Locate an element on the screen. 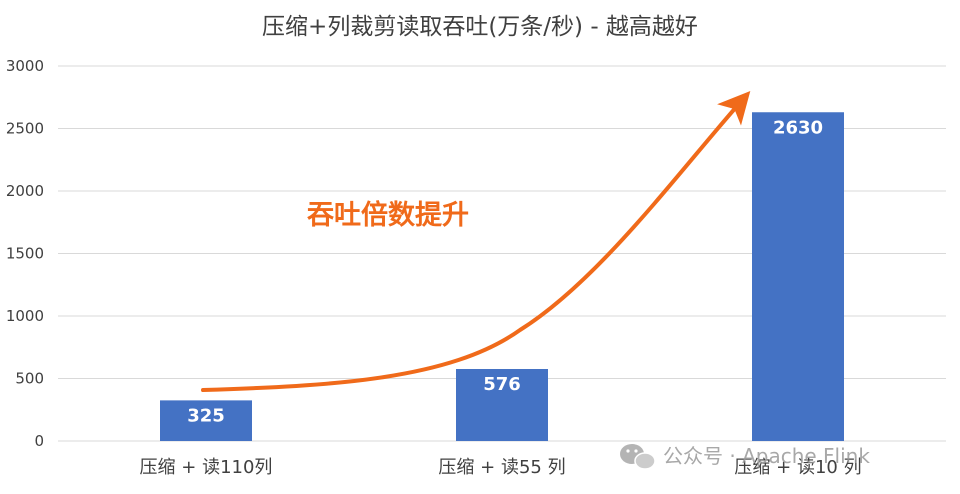 The width and height of the screenshot is (960, 494). y-tick-label: 2000 is located at coordinates (25, 191).